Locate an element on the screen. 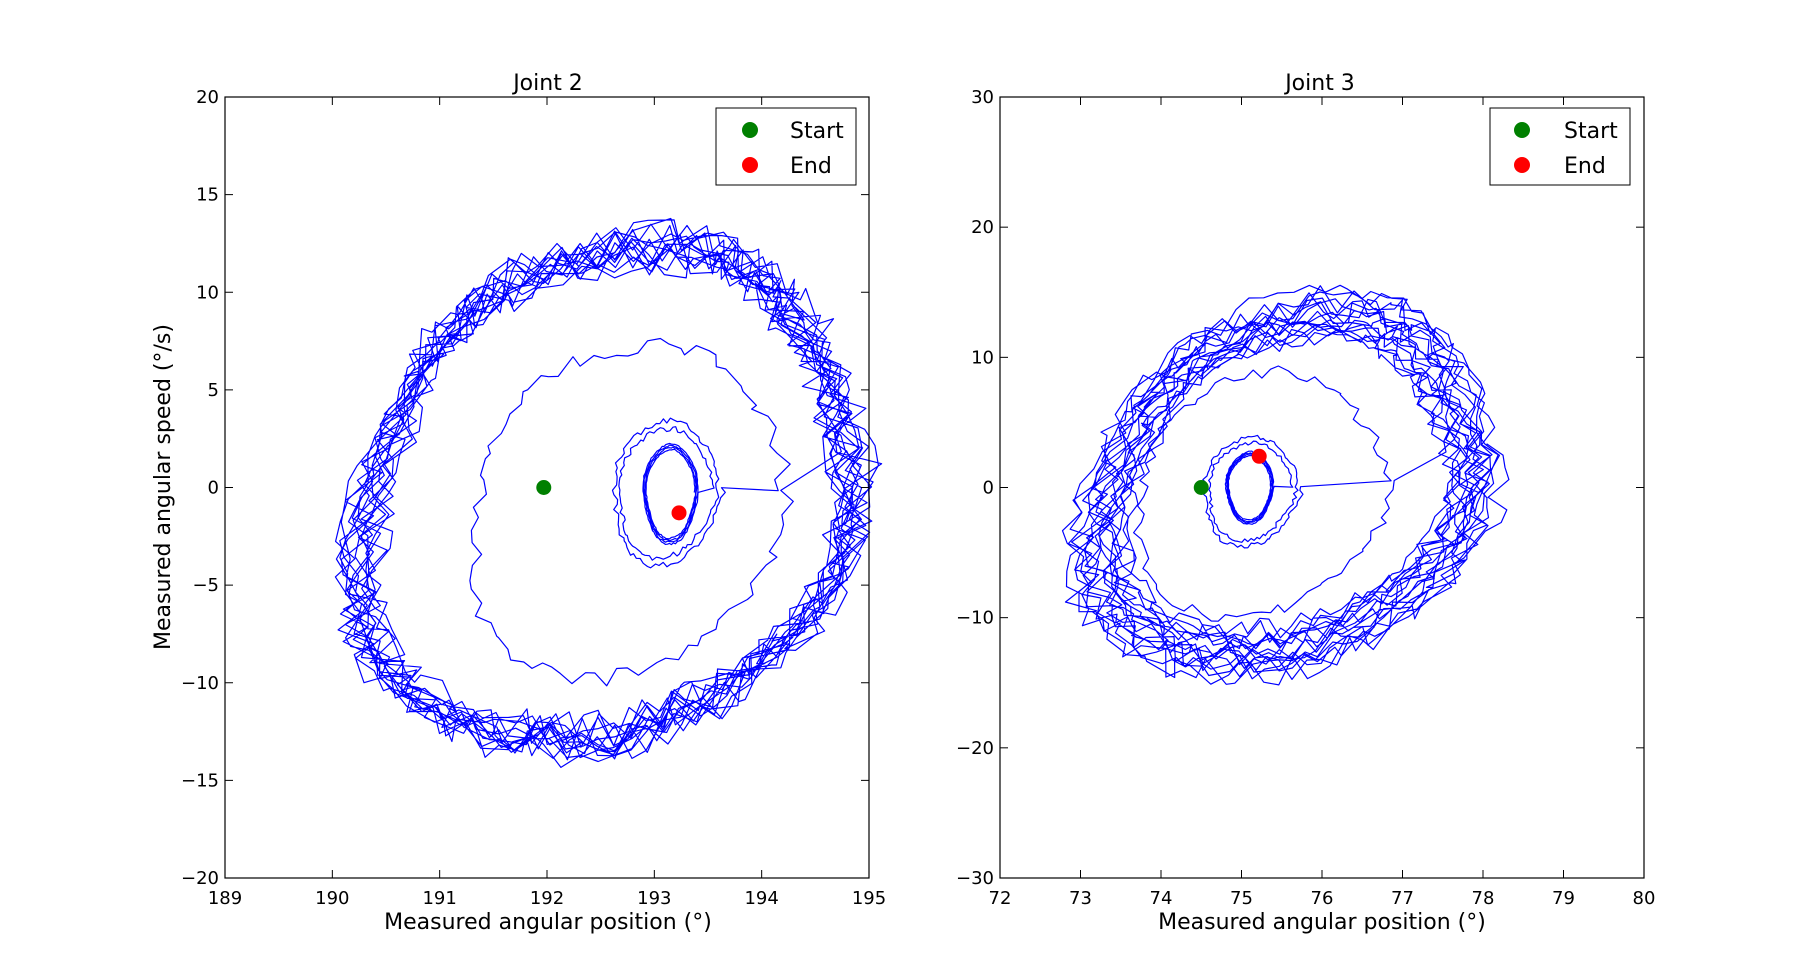  x-tick-label: 72 is located at coordinates (1000, 898).